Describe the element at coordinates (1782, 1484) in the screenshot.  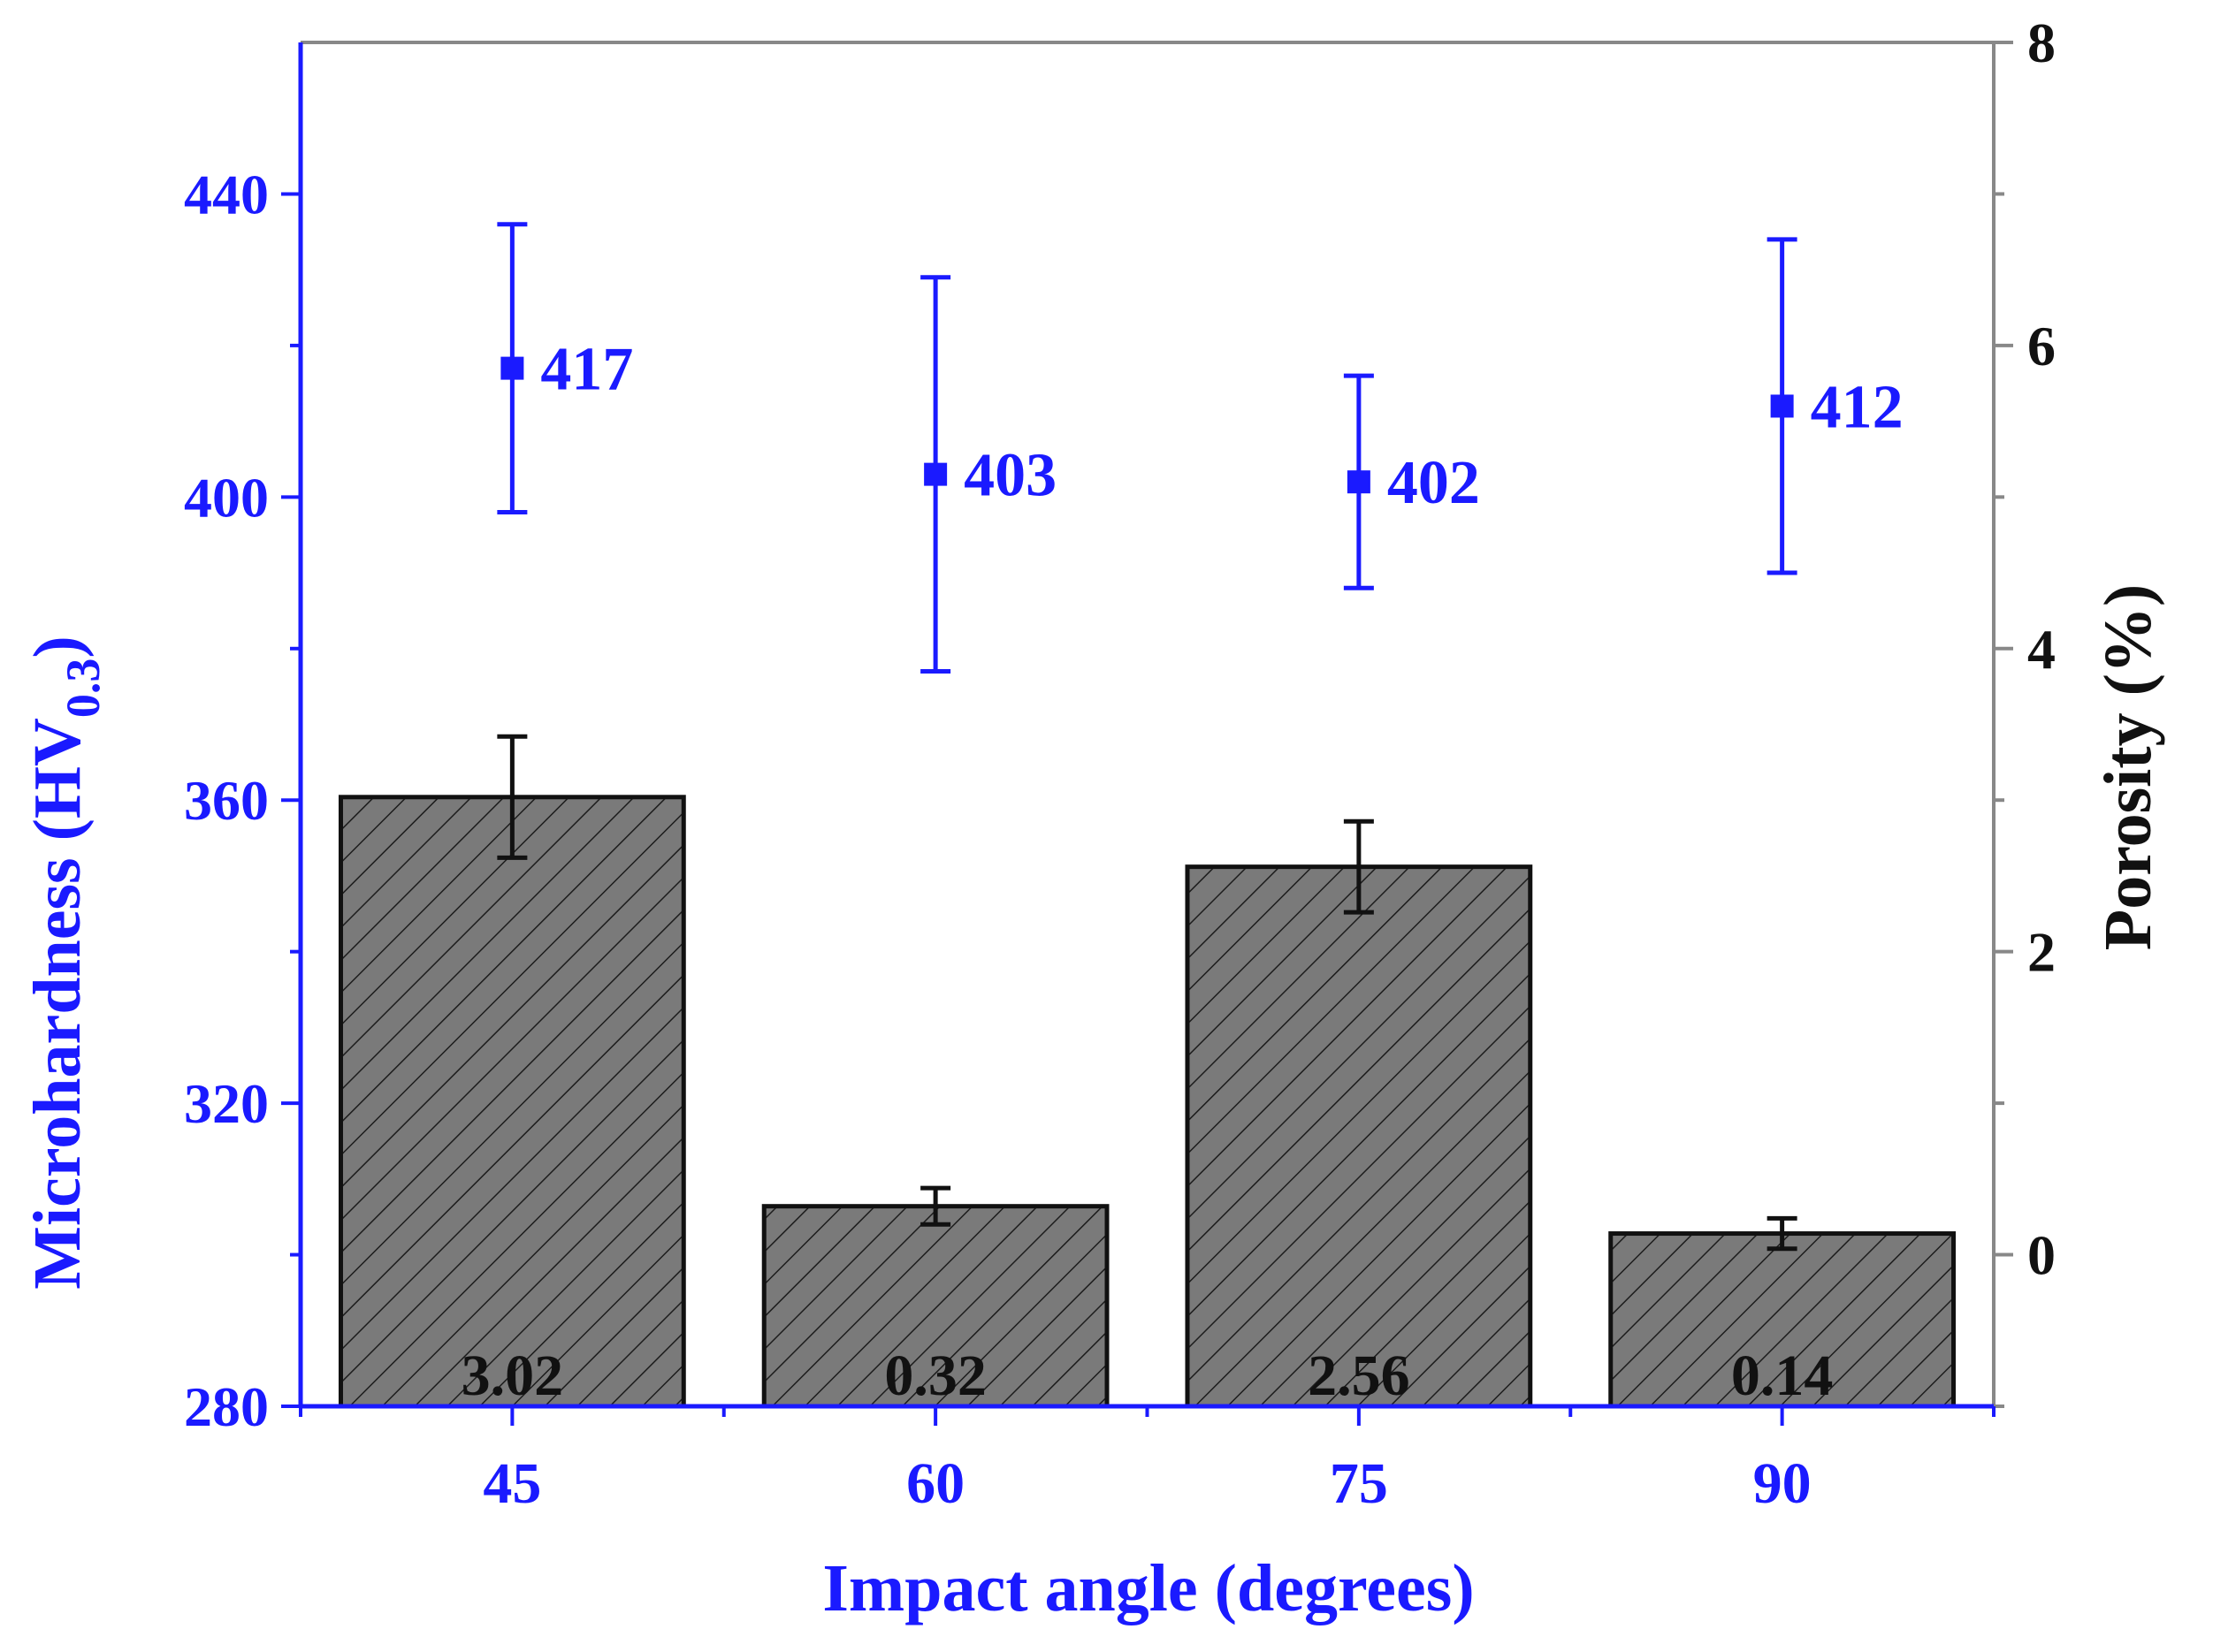
I see `x-tick-label: 90` at that location.